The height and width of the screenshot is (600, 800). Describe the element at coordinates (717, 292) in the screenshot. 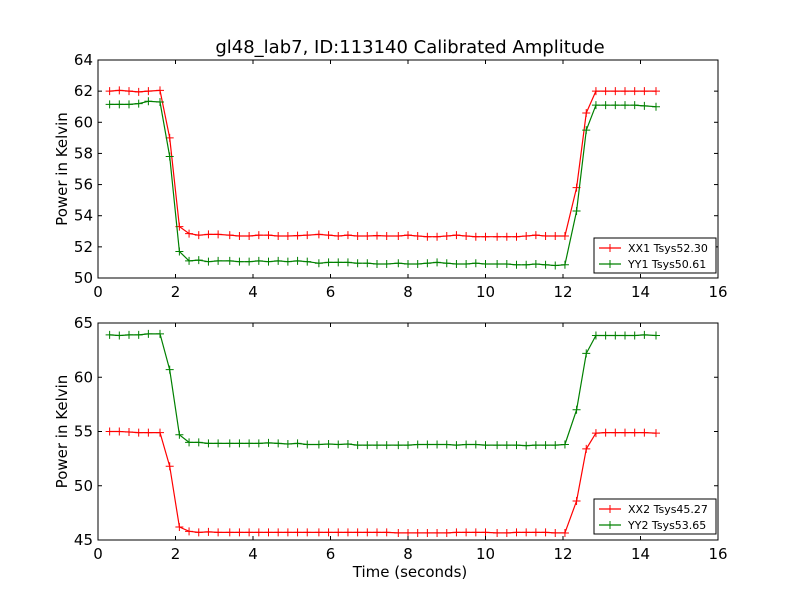

I see `x-tick-label: 16` at that location.